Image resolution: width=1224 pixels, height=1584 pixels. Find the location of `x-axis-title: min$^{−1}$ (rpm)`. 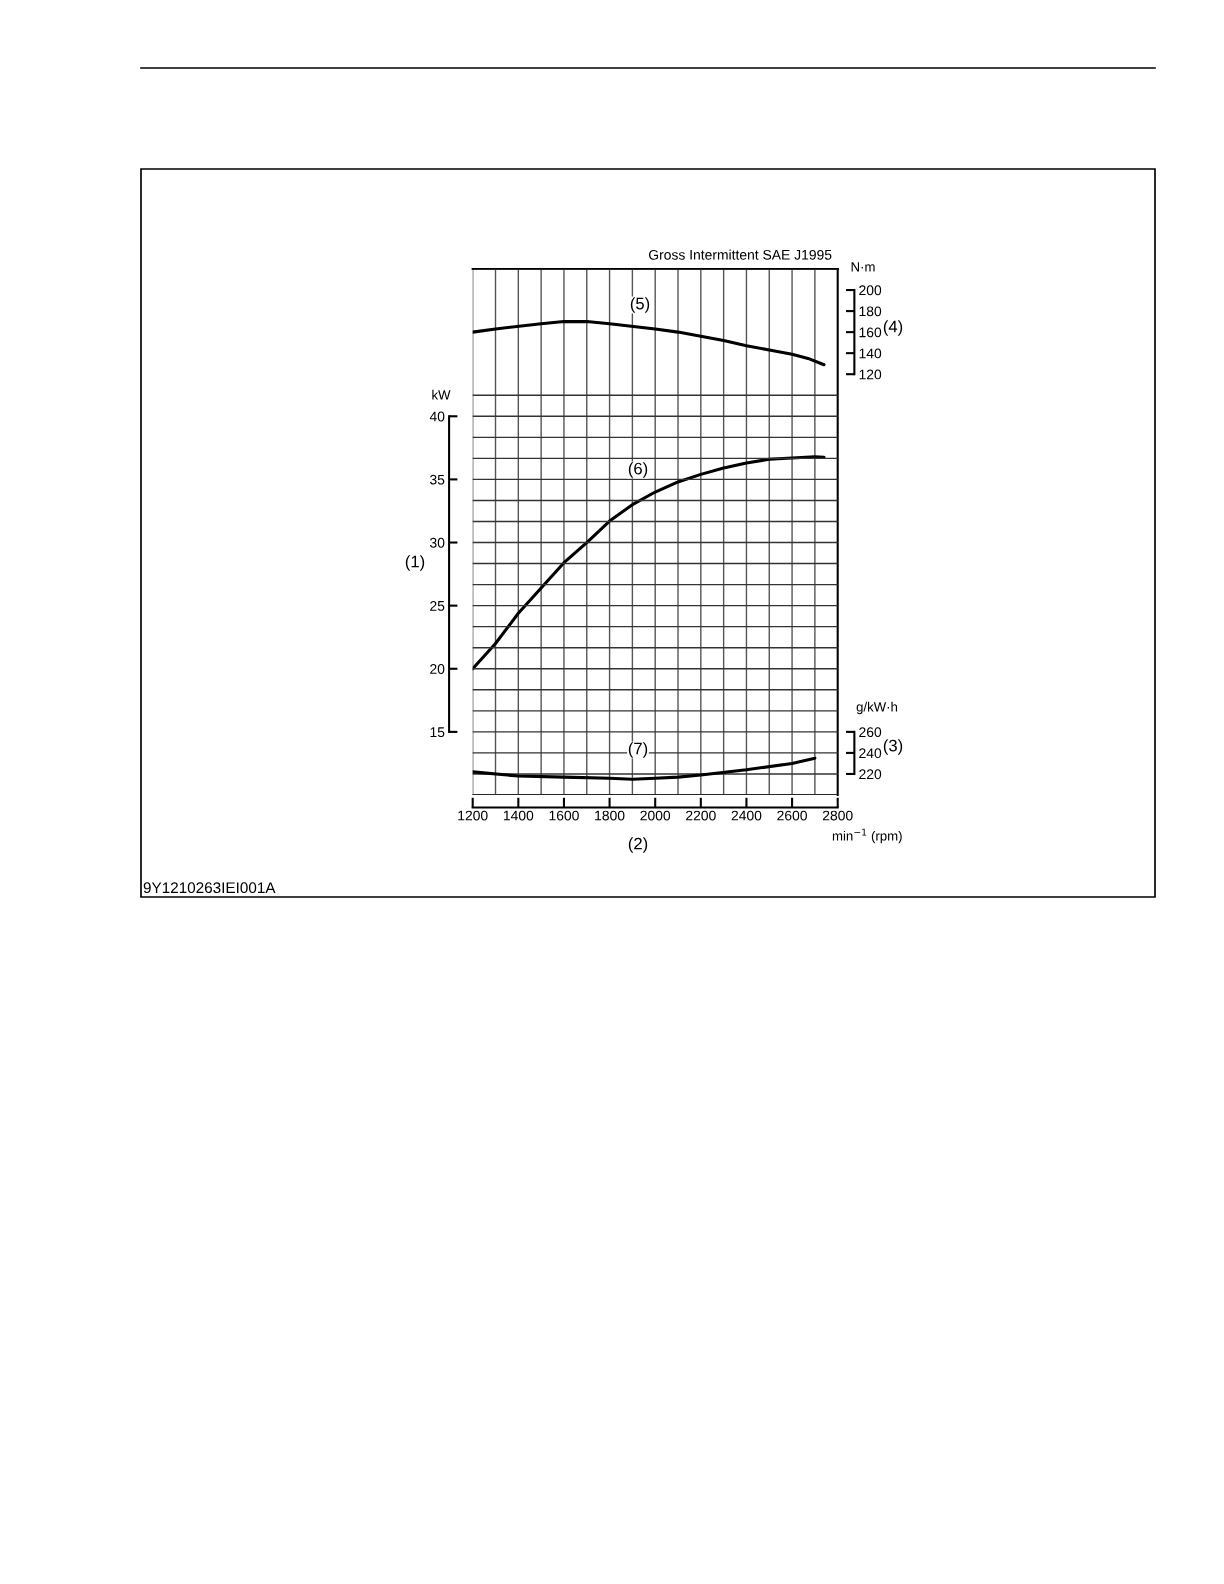

x-axis-title: min$^{−1}$ (rpm) is located at coordinates (867, 836).